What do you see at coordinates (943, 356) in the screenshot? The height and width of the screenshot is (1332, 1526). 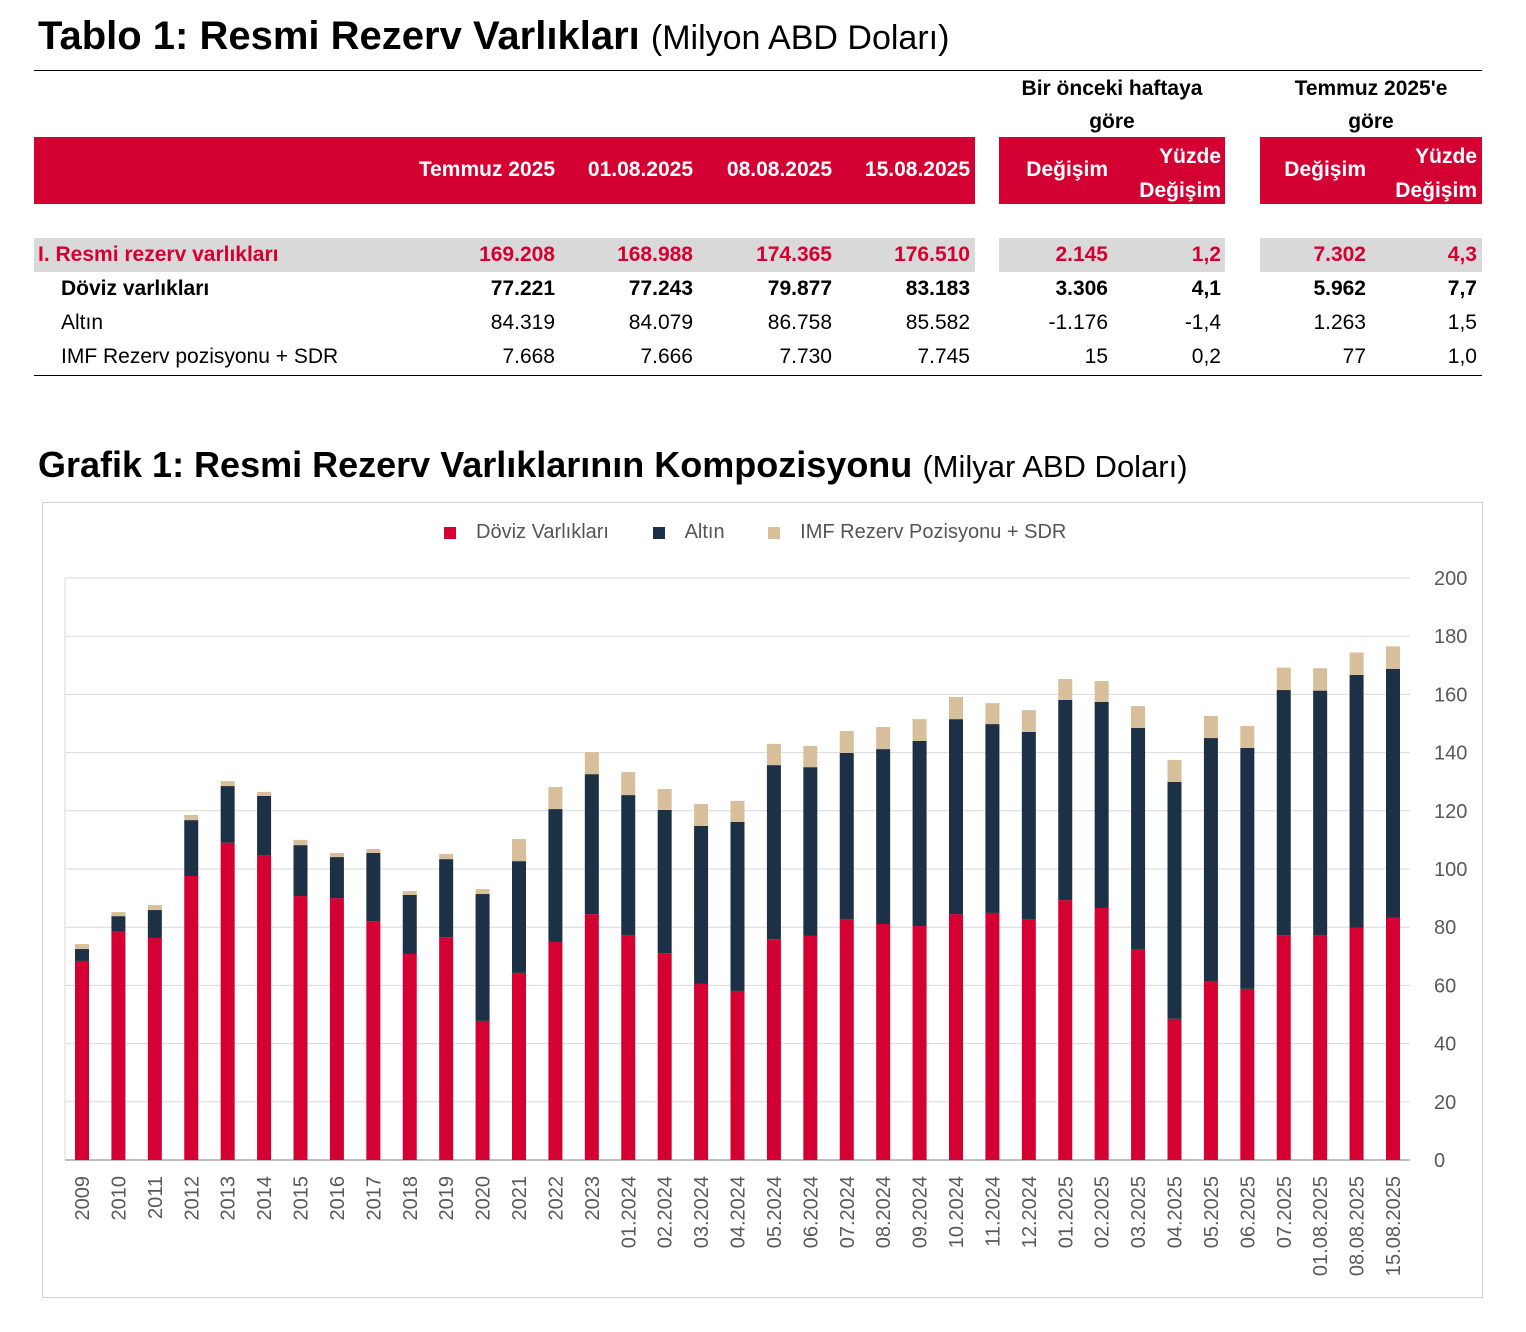 I see `table-cell: 7.745` at bounding box center [943, 356].